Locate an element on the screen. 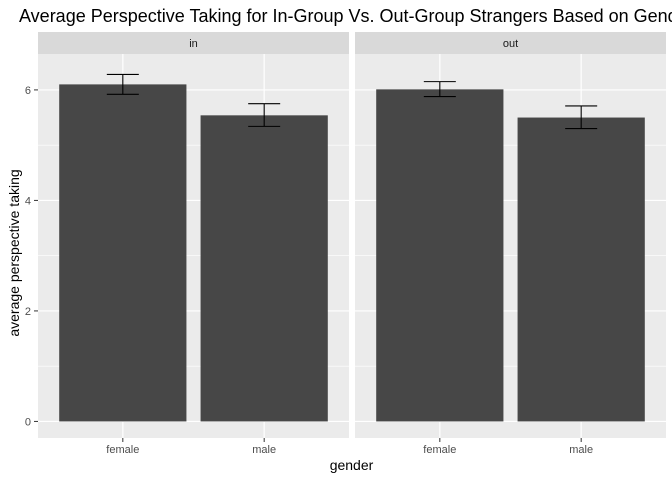  bar-out-female is located at coordinates (440, 255).